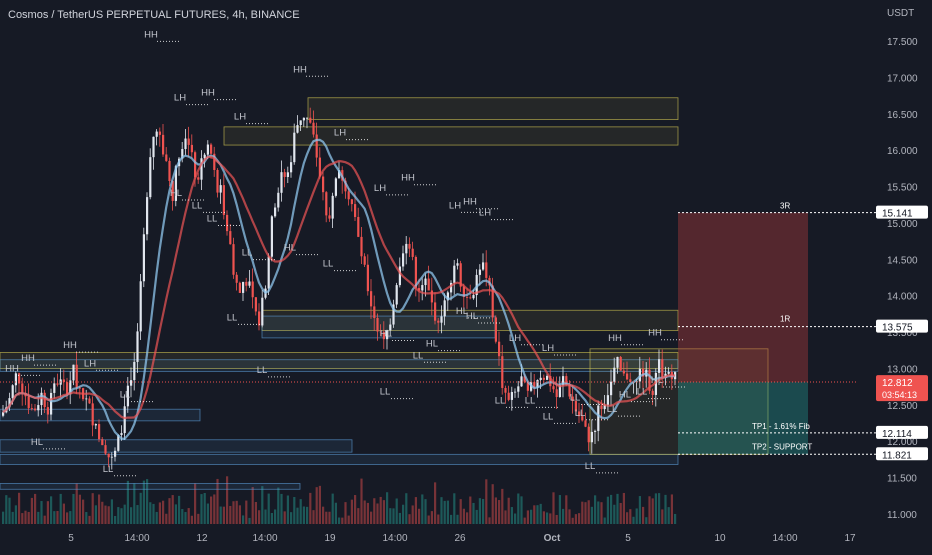 The width and height of the screenshot is (932, 555). What do you see at coordinates (902, 78) in the screenshot?
I see `y-tick-label: 17.000` at bounding box center [902, 78].